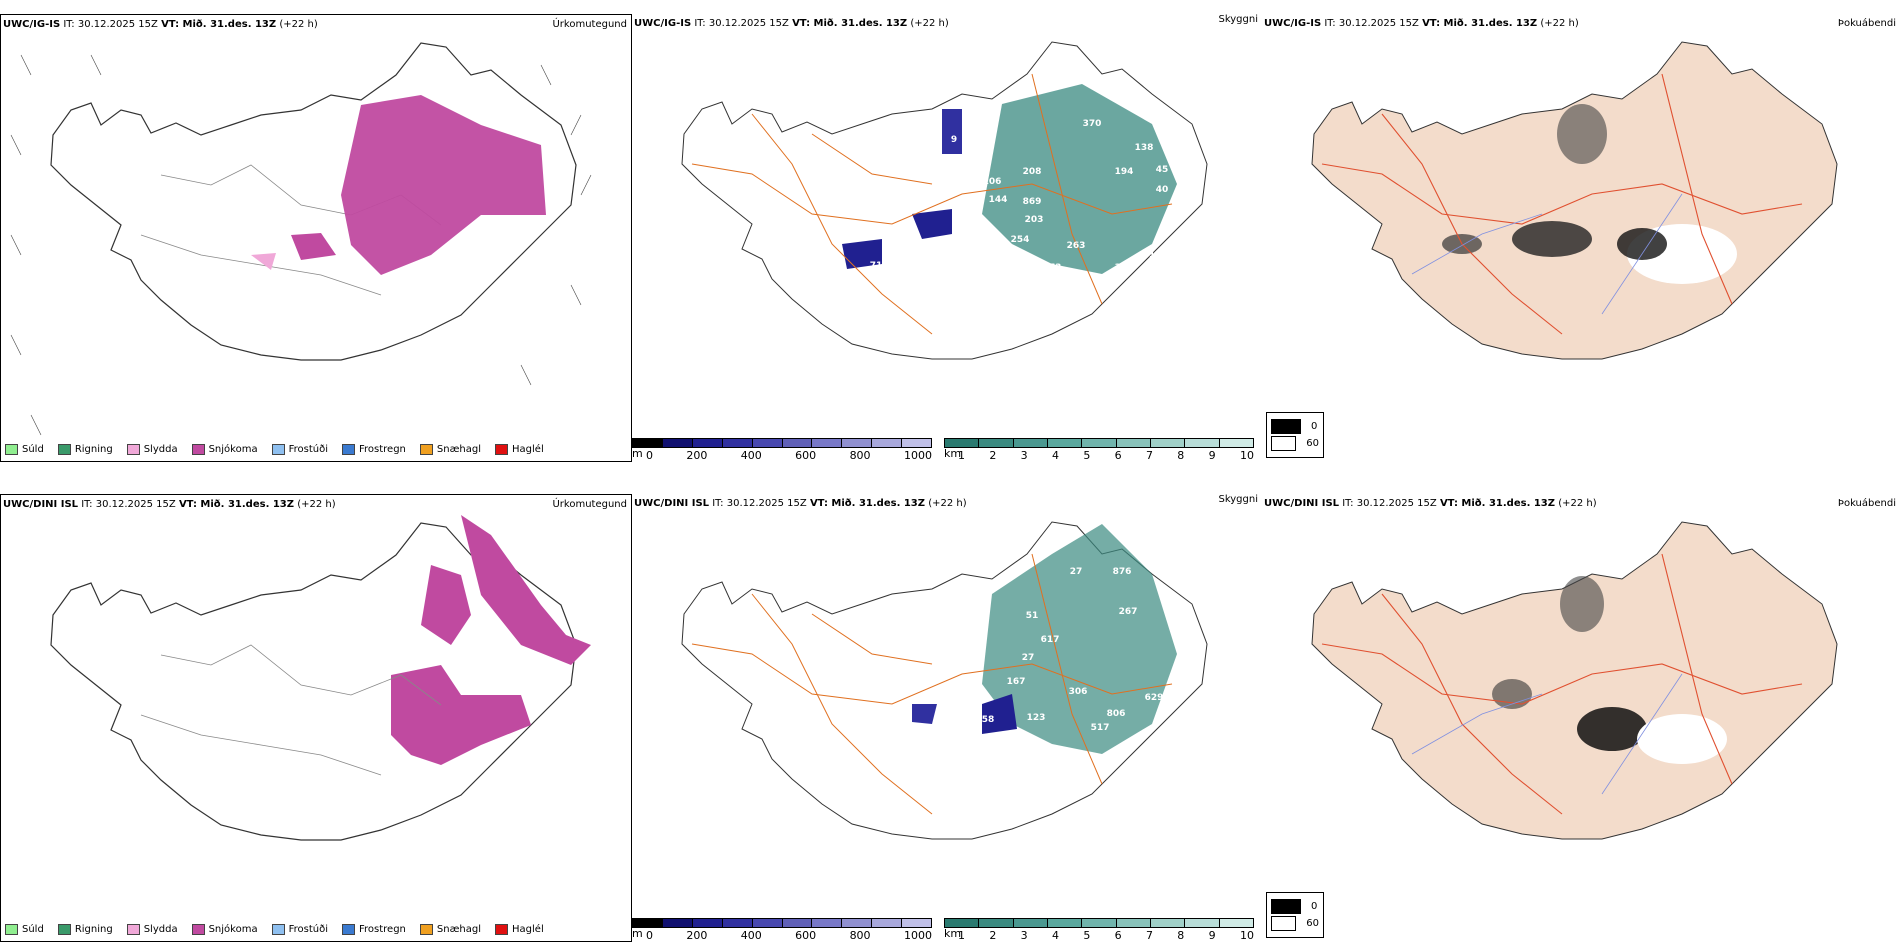 The image size is (1900, 950). Describe the element at coordinates (1099, 450) in the screenshot. I see `visibility-colorbar: km 1 2 3 4 5 6 7 8 9 10` at that location.